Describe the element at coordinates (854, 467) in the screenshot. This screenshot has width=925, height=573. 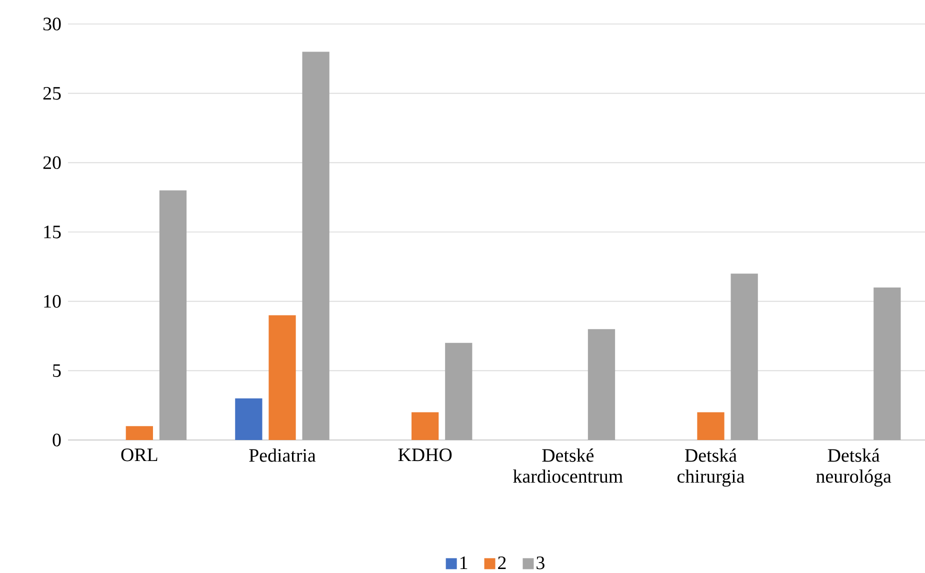
I see `x-tick-label: Detská neurológa` at that location.